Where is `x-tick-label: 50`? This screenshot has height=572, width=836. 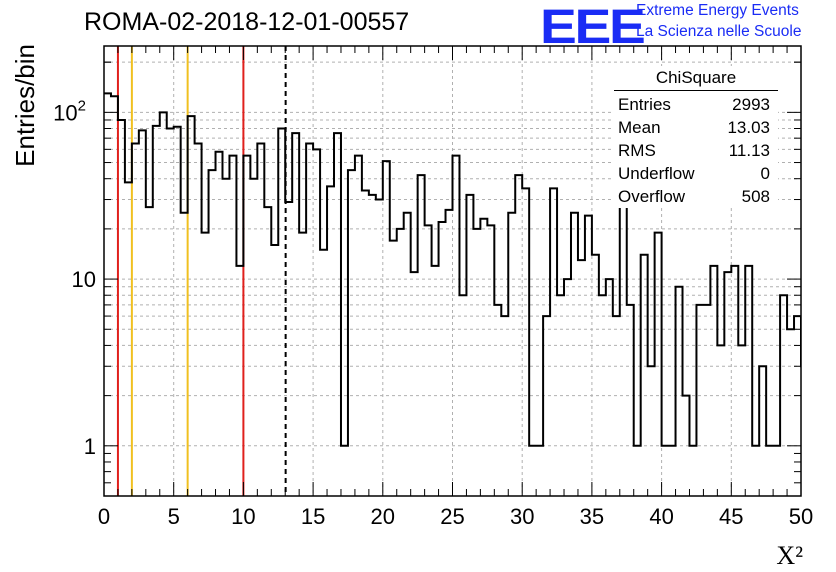 x-tick-label: 50 is located at coordinates (801, 516).